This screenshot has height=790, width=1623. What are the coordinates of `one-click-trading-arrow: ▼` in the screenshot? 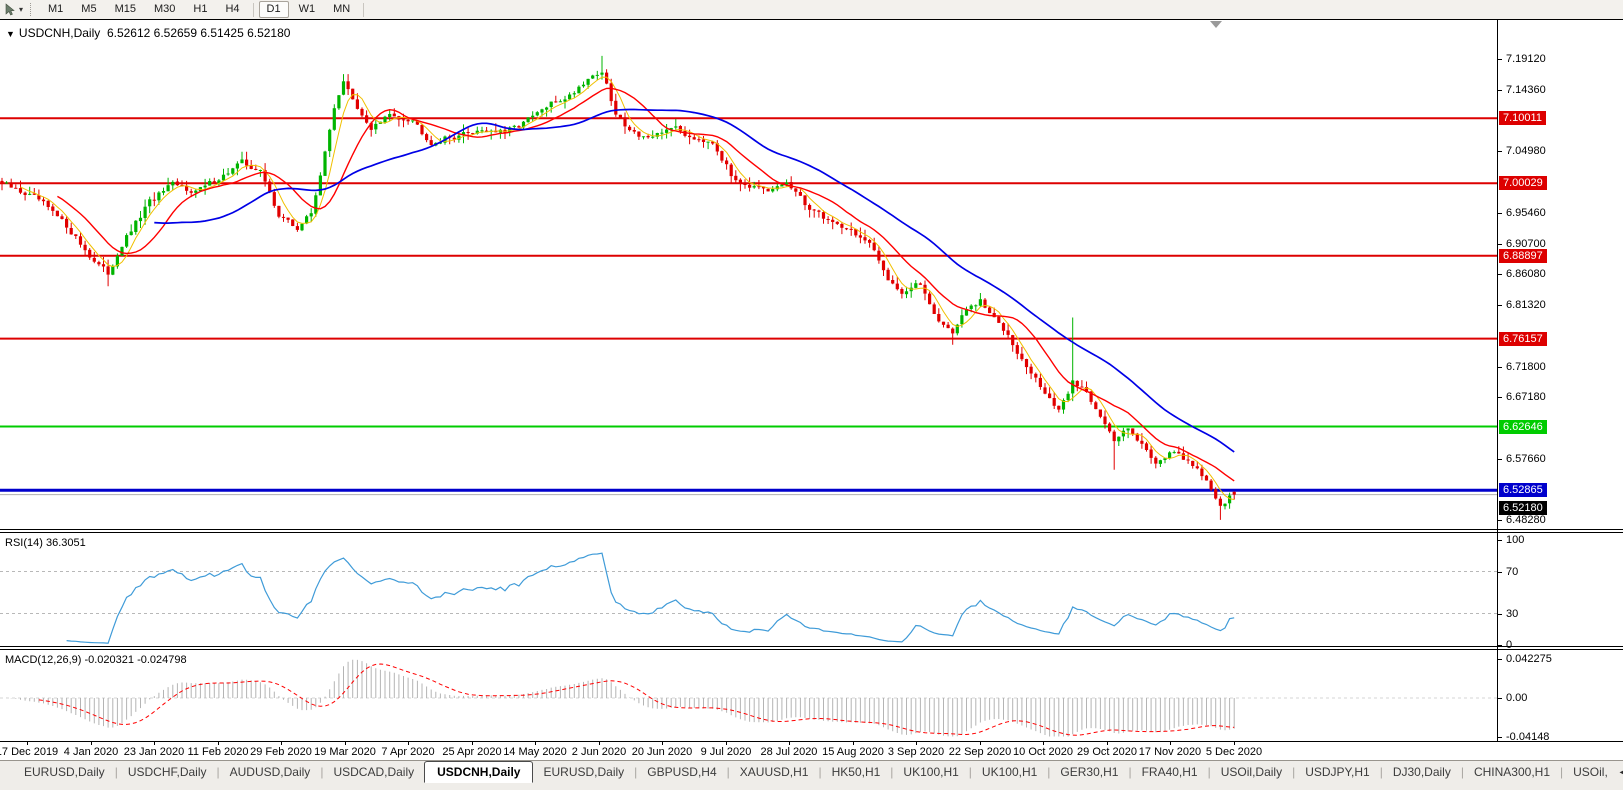 It's located at (10, 34).